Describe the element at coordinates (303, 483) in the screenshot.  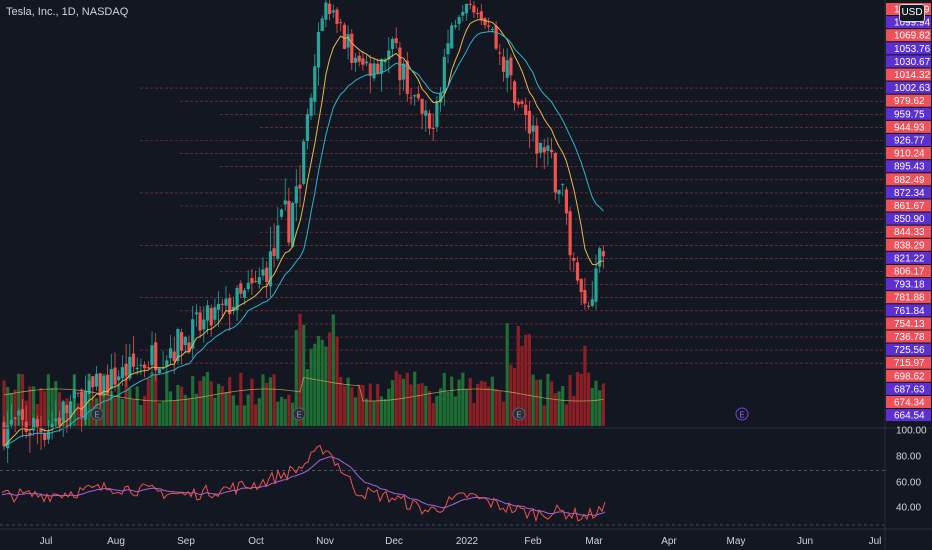
I see `rsi-line` at that location.